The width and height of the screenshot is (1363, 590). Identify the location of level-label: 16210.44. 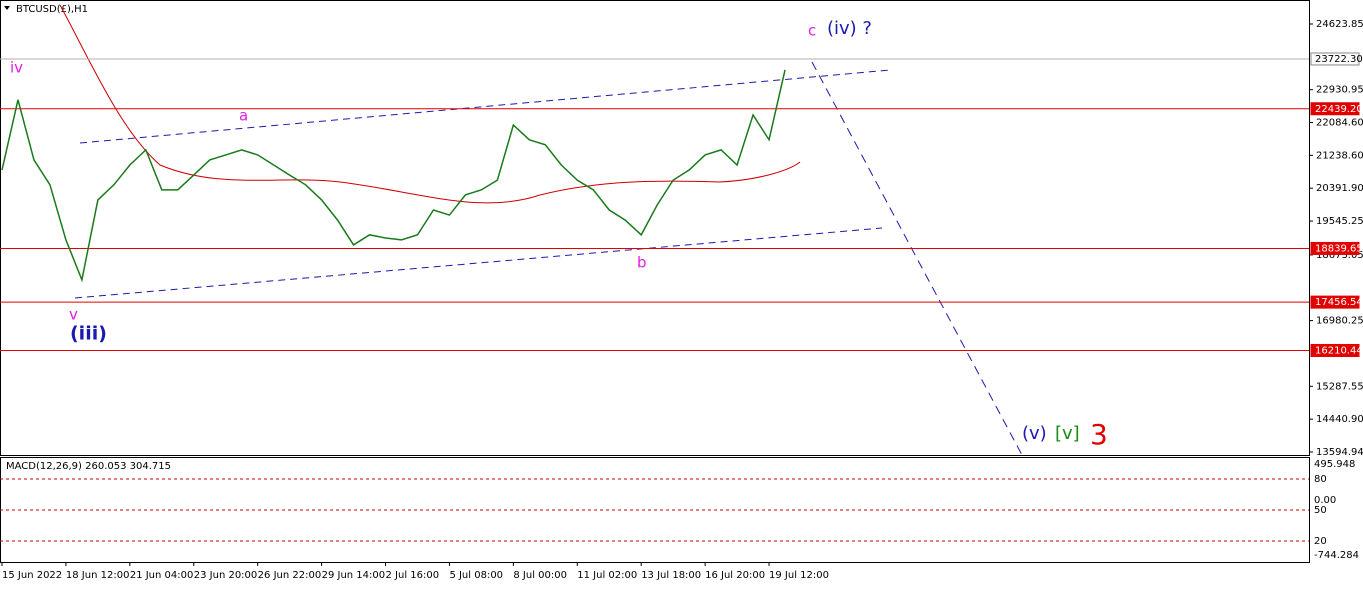
(1339, 350).